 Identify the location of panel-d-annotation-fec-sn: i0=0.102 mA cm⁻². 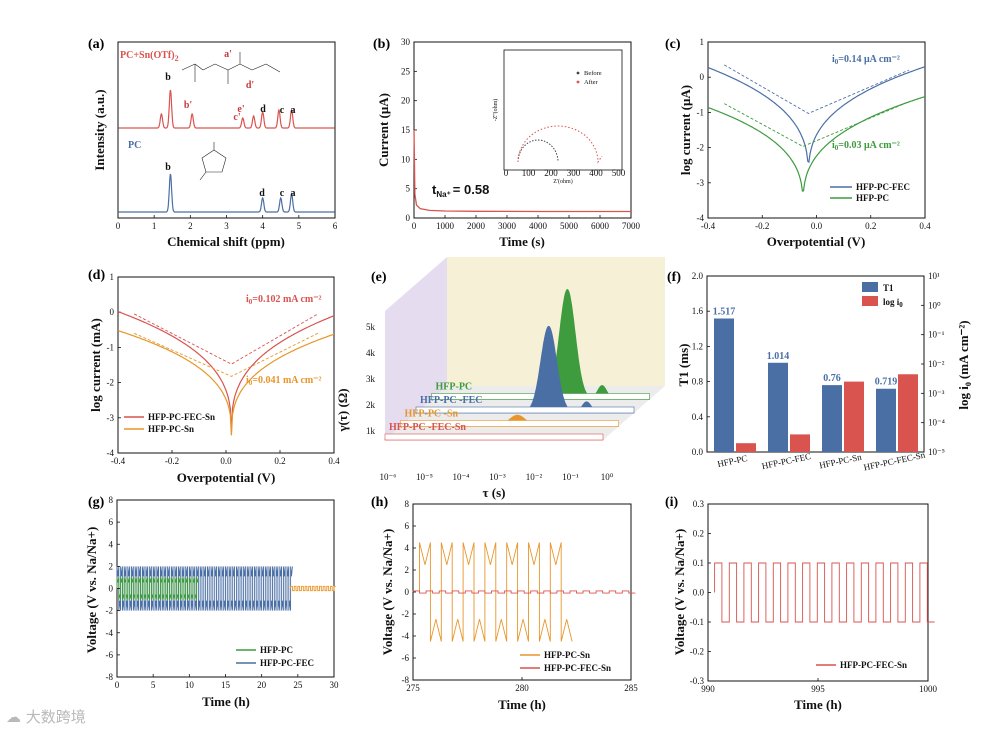
(284, 300).